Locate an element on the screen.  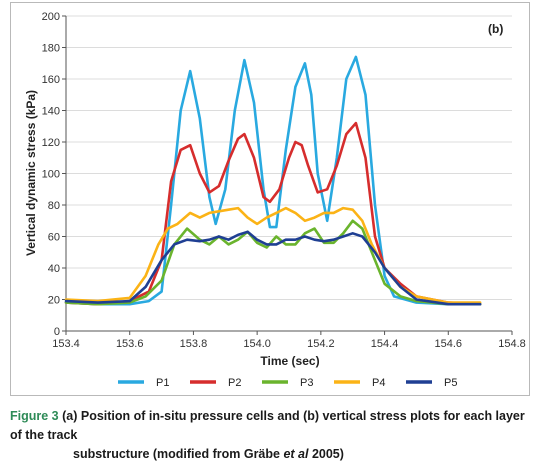
chart-legend: P1 P2 P3 P4 P5 is located at coordinates (287, 383).